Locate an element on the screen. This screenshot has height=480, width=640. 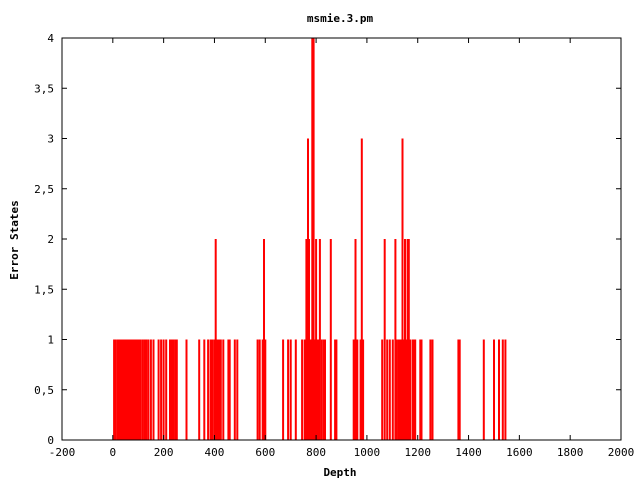
x-tick-label: 0 is located at coordinates (113, 452).